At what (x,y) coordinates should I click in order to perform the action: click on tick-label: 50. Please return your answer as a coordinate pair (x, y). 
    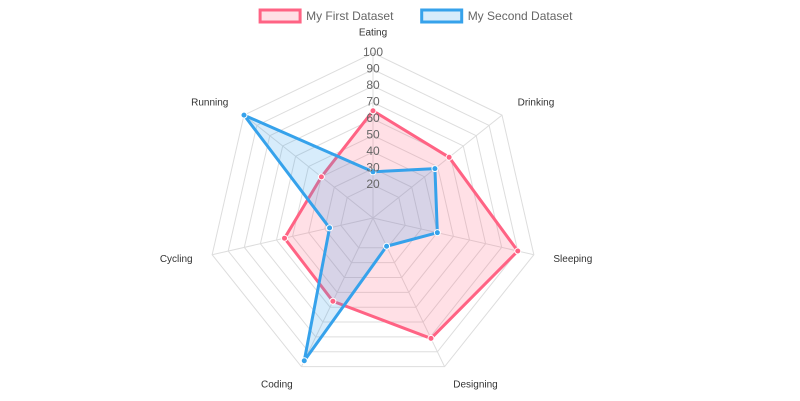
    Looking at the image, I should click on (373, 135).